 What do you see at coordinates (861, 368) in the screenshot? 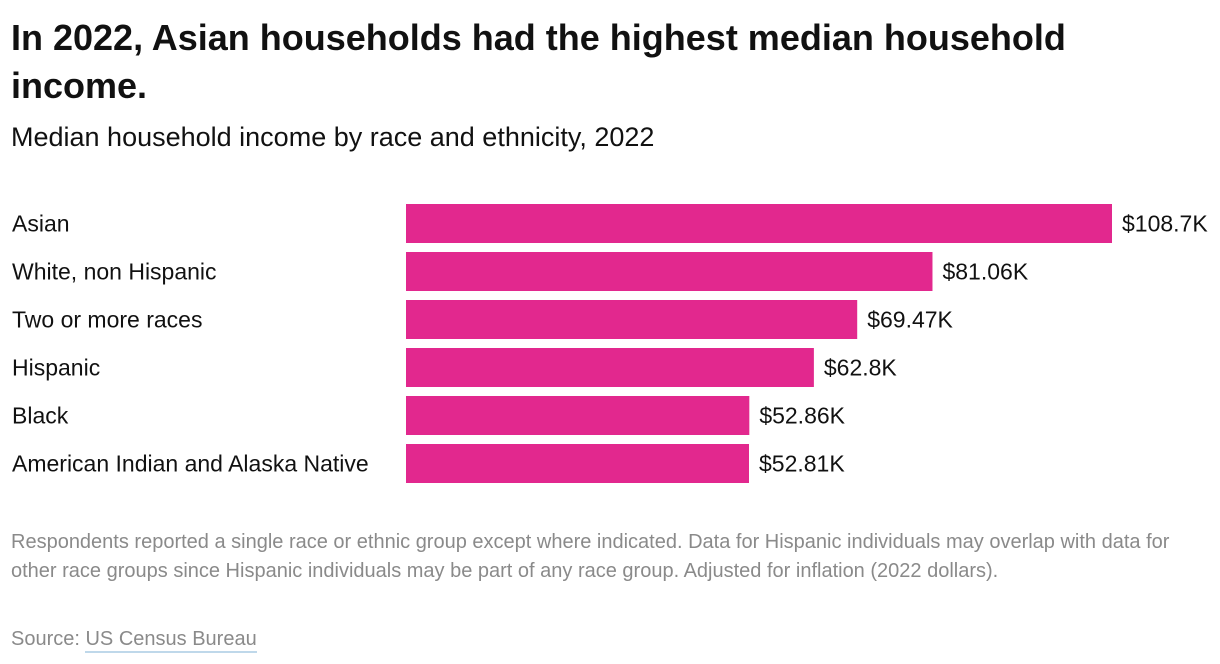
I see `value-label: $62.8K` at bounding box center [861, 368].